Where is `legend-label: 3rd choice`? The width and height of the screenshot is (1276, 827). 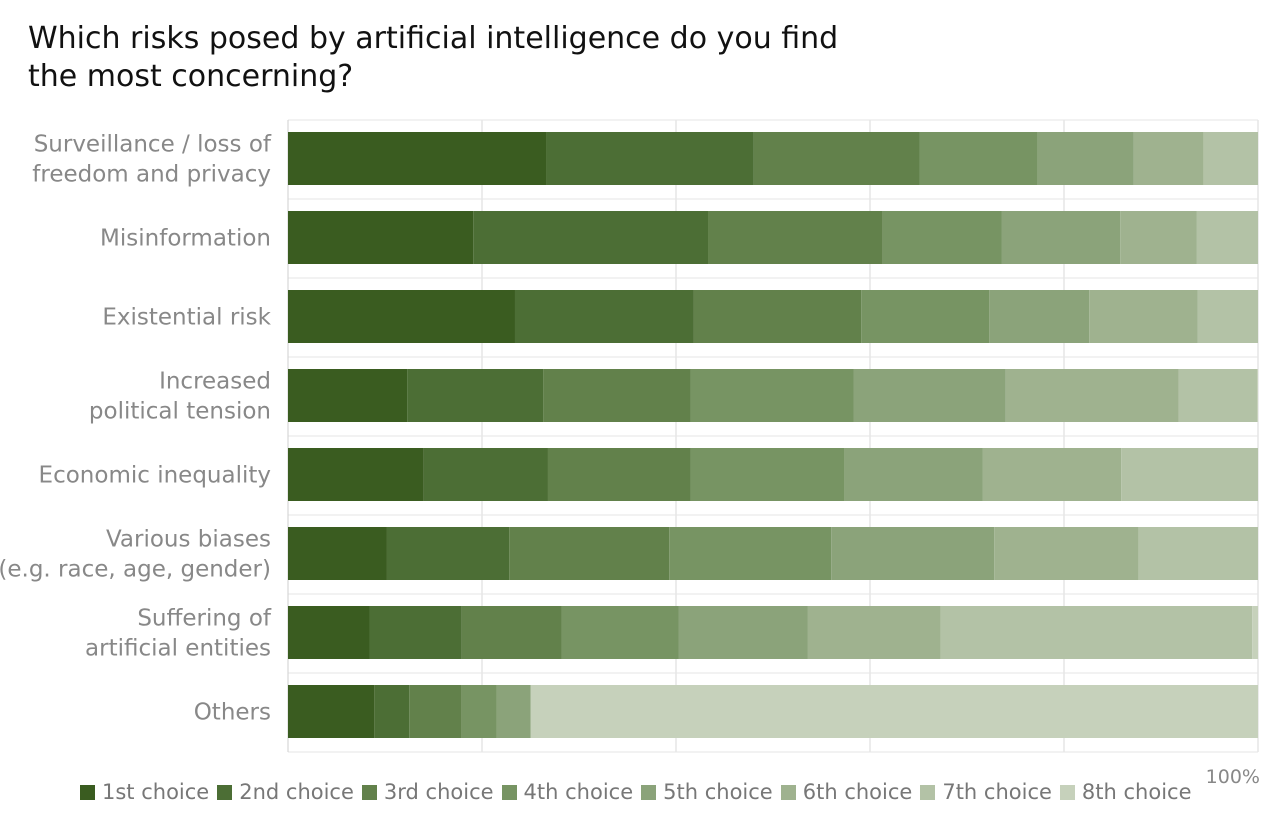 legend-label: 3rd choice is located at coordinates (438, 792).